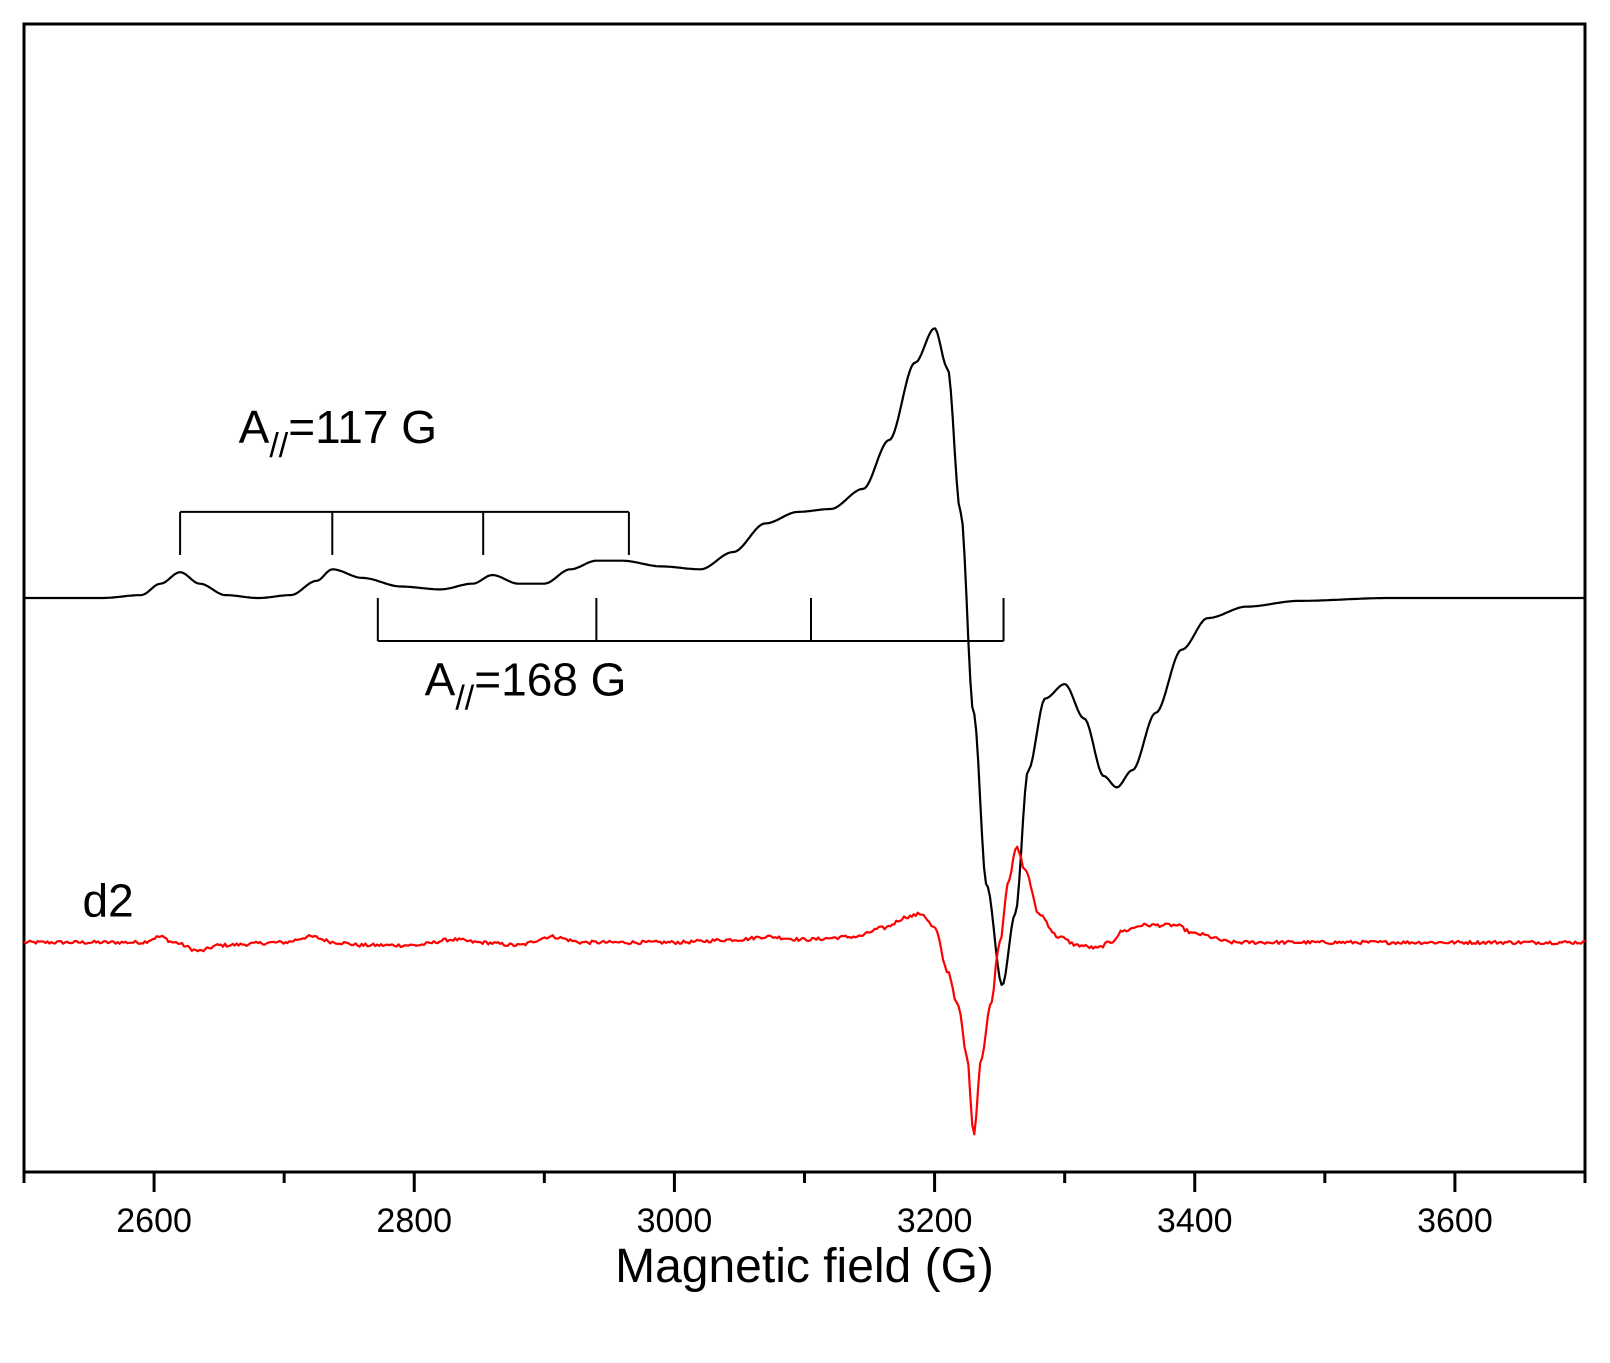 This screenshot has height=1363, width=1610. Describe the element at coordinates (804, 1266) in the screenshot. I see `x-axis-title: Magnetic field (G)` at that location.